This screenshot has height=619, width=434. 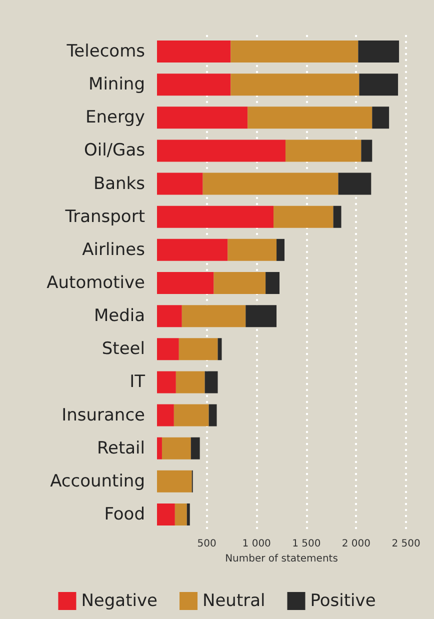 I want to click on y-tick-label: Steel, so click(x=123, y=349).